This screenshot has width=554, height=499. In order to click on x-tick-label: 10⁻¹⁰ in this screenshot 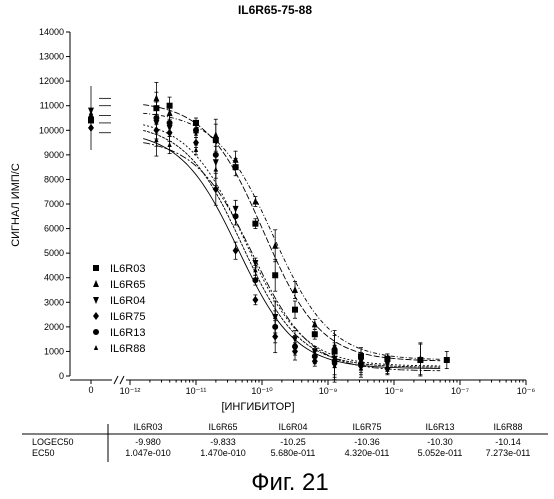, I will do `click(262, 391)`.